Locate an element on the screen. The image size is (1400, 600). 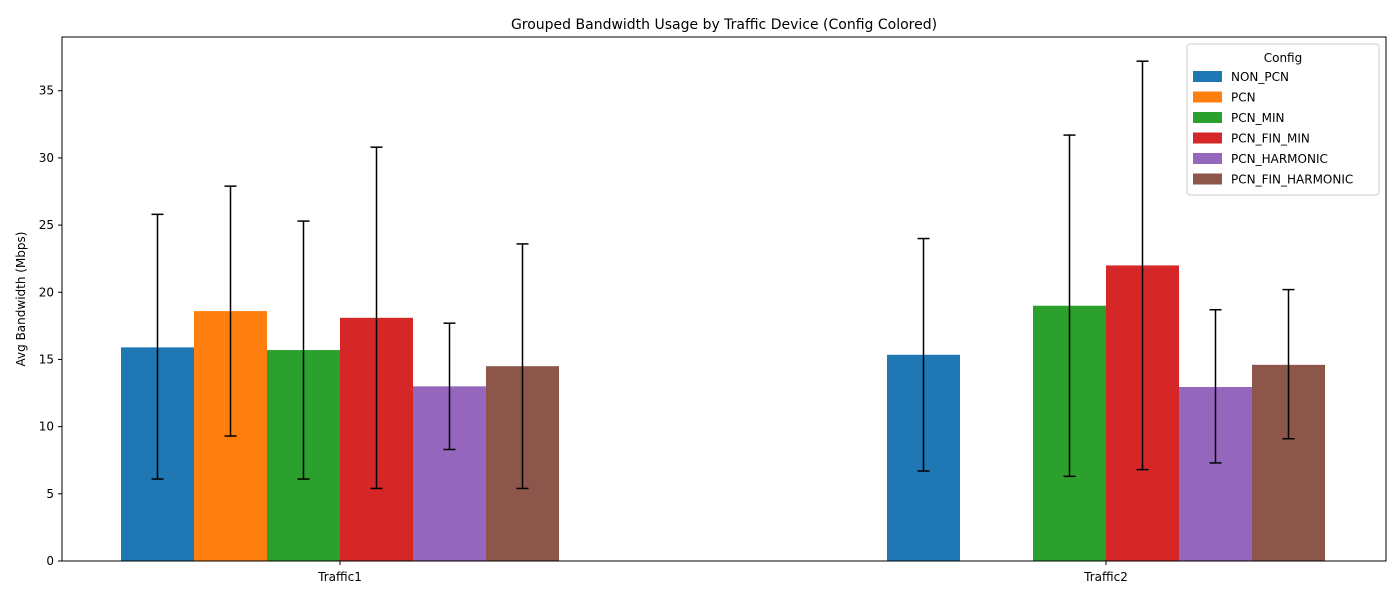
legend-entry: PCN is located at coordinates (1243, 98).